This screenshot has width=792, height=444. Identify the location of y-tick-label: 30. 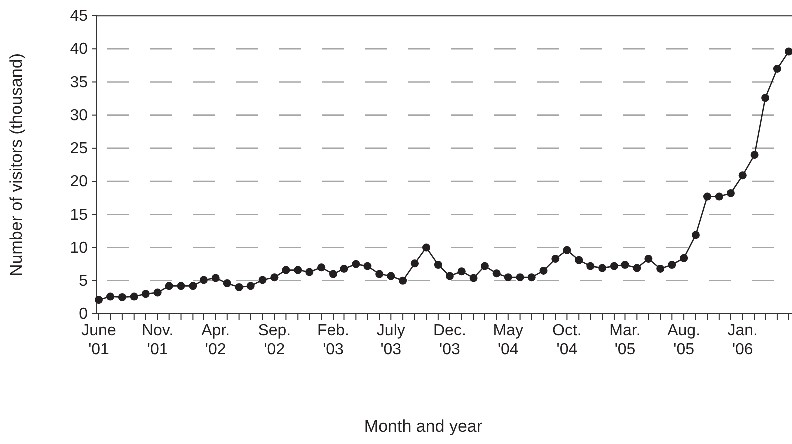
(79, 115).